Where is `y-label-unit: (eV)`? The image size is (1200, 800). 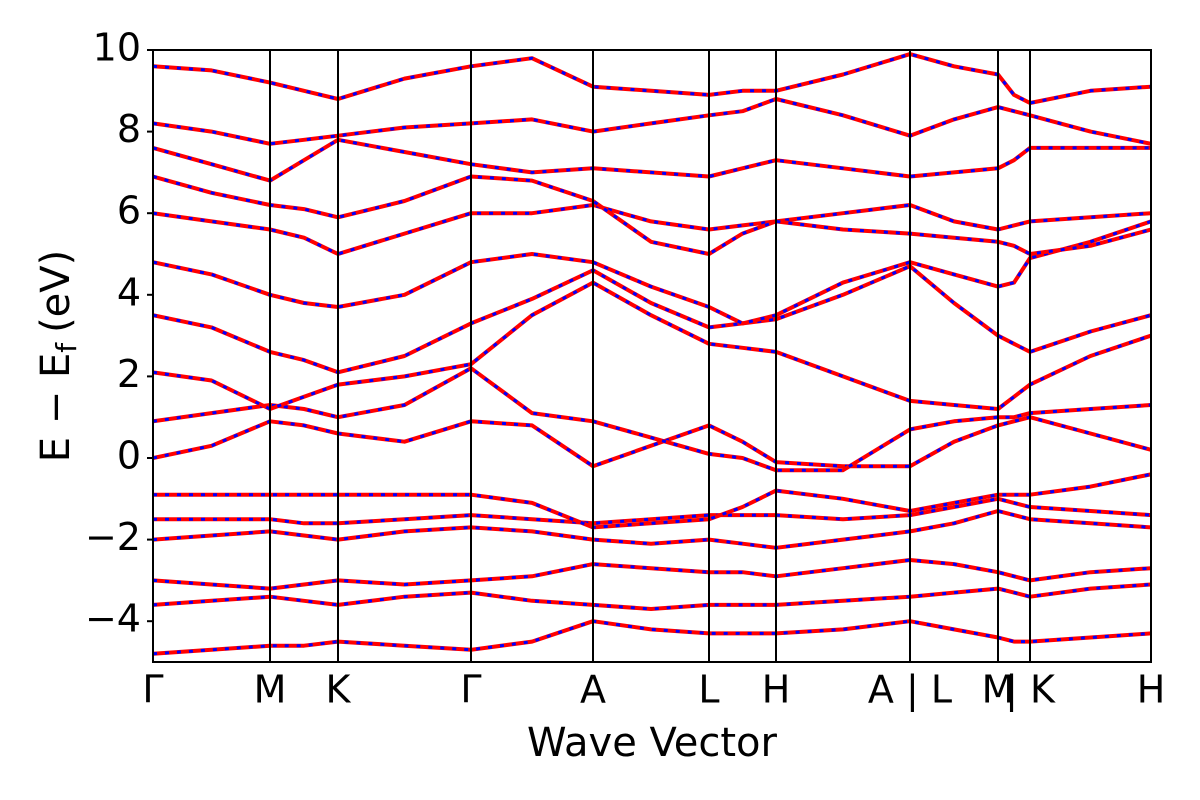
y-label-unit: (eV) is located at coordinates (56, 291).